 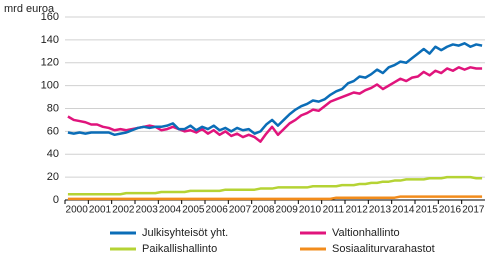 What do you see at coordinates (240, 210) in the screenshot?
I see `x-tick-label: 2007` at bounding box center [240, 210].